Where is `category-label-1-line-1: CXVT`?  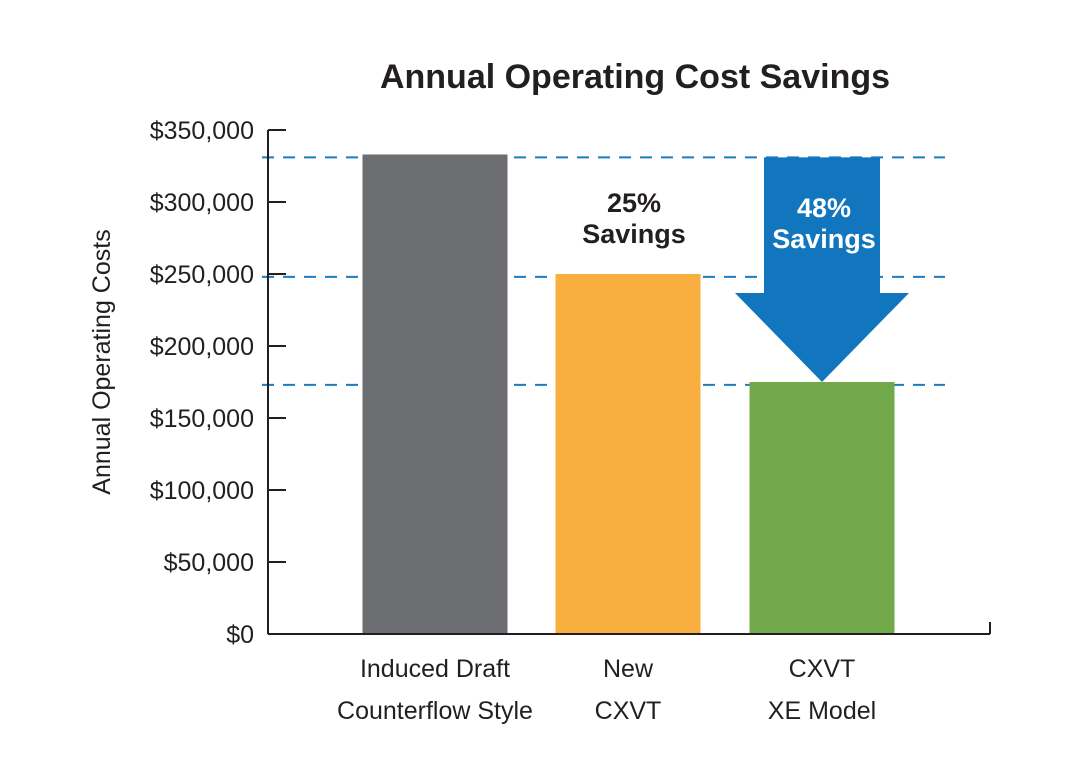 category-label-1-line-1: CXVT is located at coordinates (628, 711).